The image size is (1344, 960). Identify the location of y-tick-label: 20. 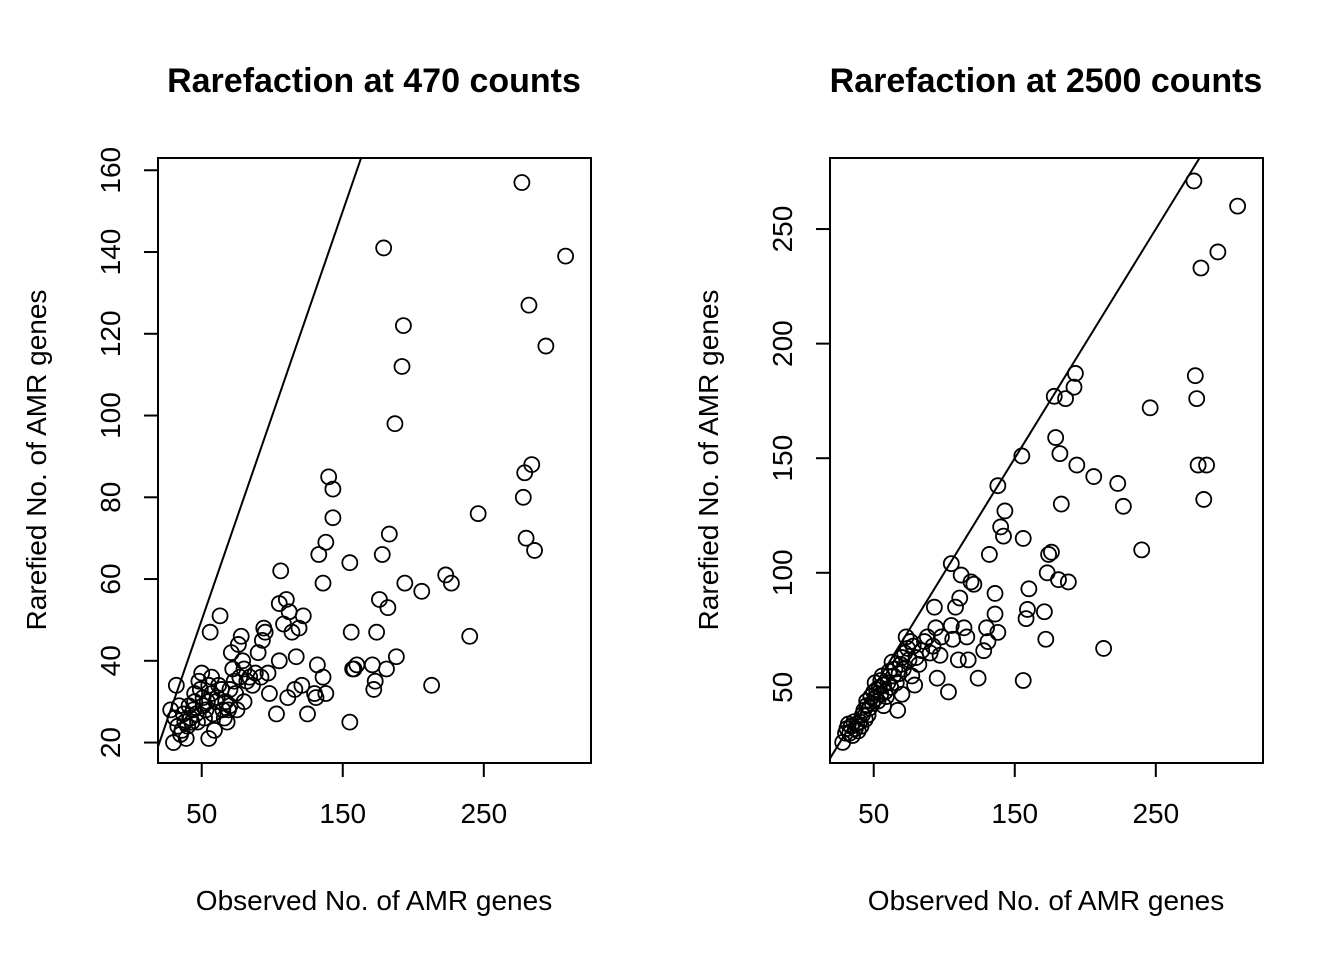
(110, 742).